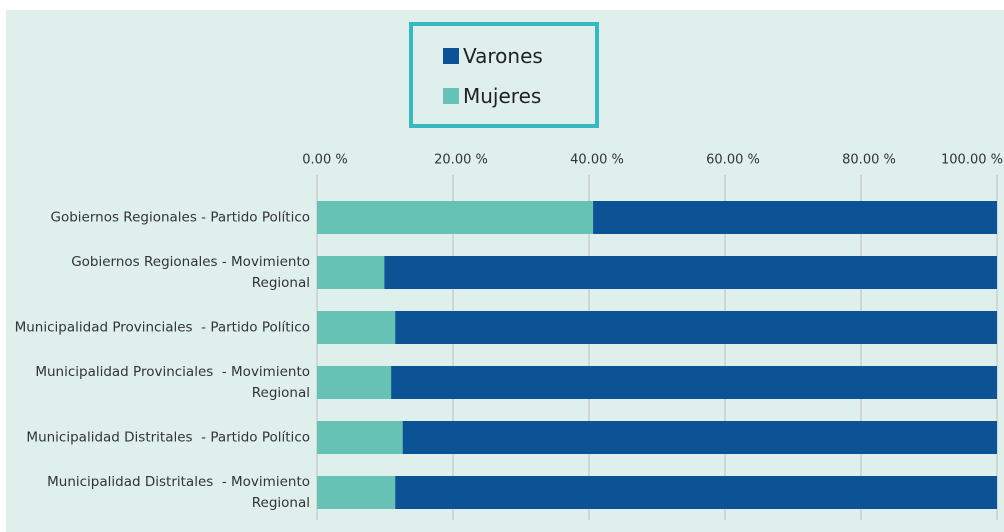 The width and height of the screenshot is (1004, 532). Describe the element at coordinates (503, 56) in the screenshot. I see `legend-label: Varones` at that location.